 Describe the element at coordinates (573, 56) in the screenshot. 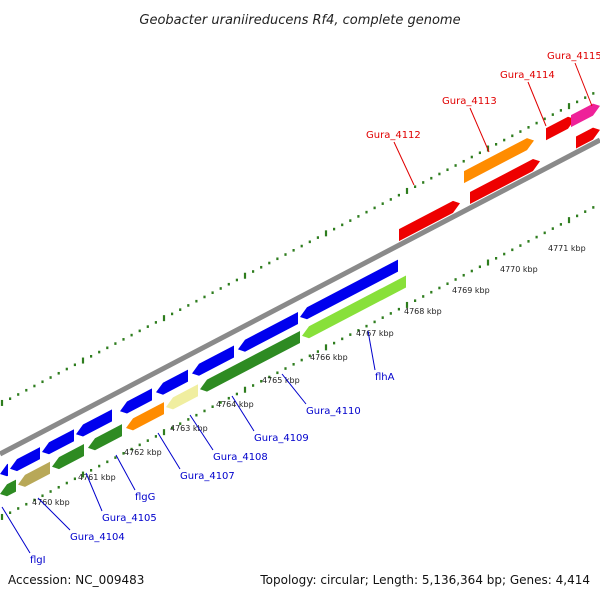

I see `gene-label: Gura_4115` at that location.